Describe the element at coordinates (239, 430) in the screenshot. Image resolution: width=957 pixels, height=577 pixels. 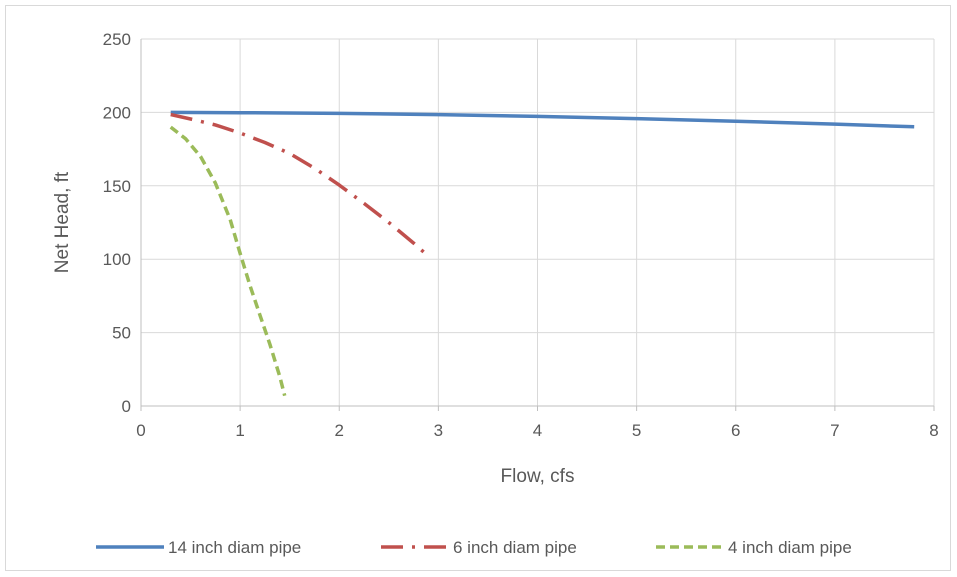
I see `x-tick-label: 1` at that location.